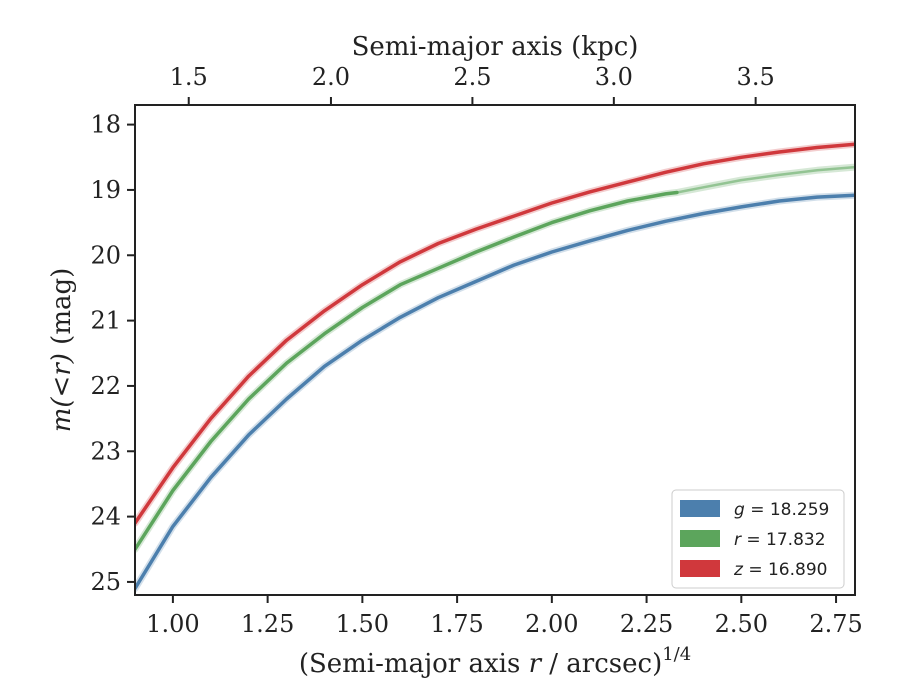  I want to click on legend-swatch-z, so click(700, 568).